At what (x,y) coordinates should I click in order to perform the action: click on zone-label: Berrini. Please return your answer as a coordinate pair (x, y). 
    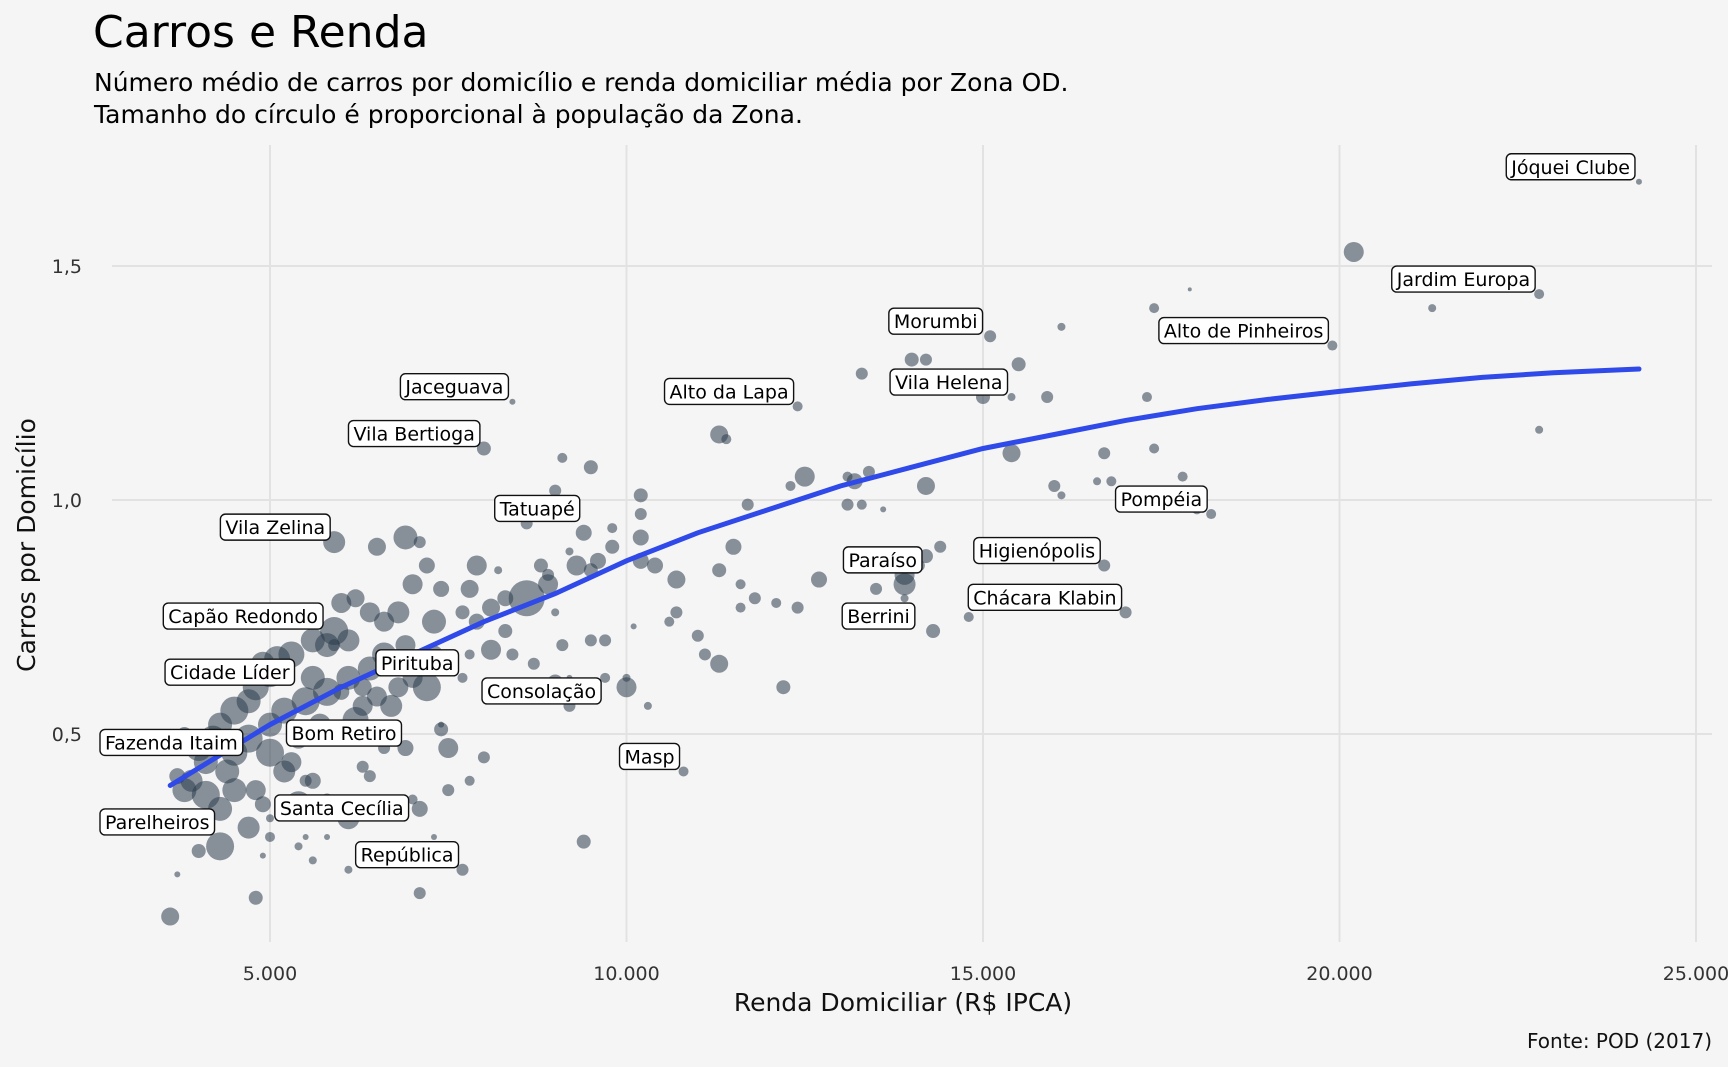
    Looking at the image, I should click on (878, 616).